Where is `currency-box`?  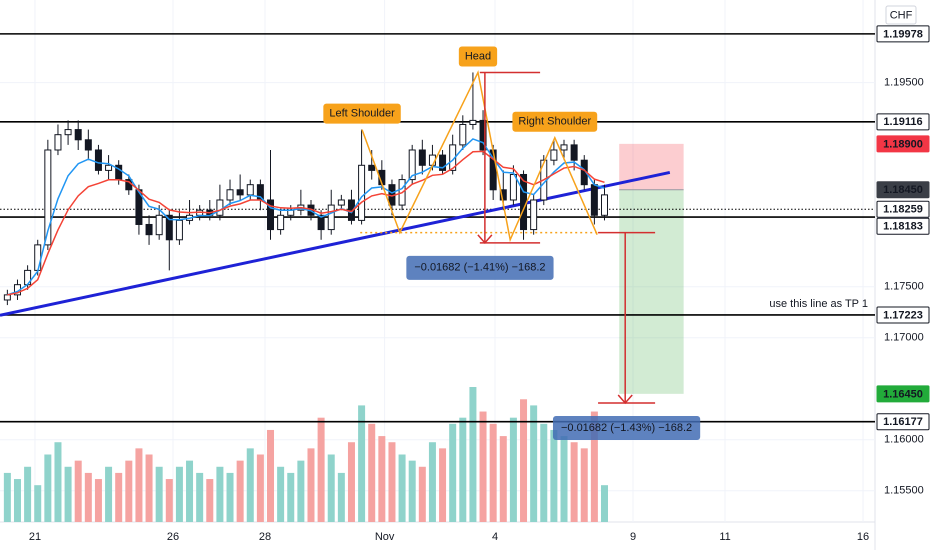
currency-box is located at coordinates (901, 15).